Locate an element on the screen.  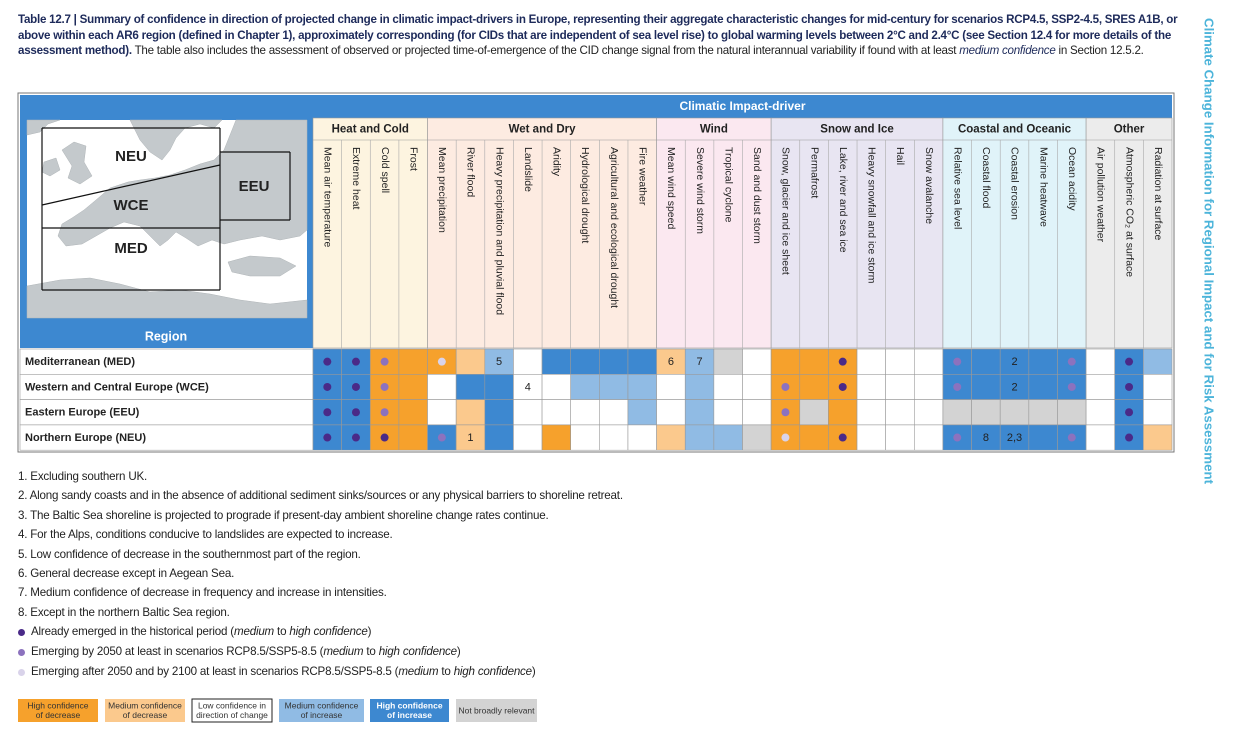
cell-note: 4 is located at coordinates (528, 387).